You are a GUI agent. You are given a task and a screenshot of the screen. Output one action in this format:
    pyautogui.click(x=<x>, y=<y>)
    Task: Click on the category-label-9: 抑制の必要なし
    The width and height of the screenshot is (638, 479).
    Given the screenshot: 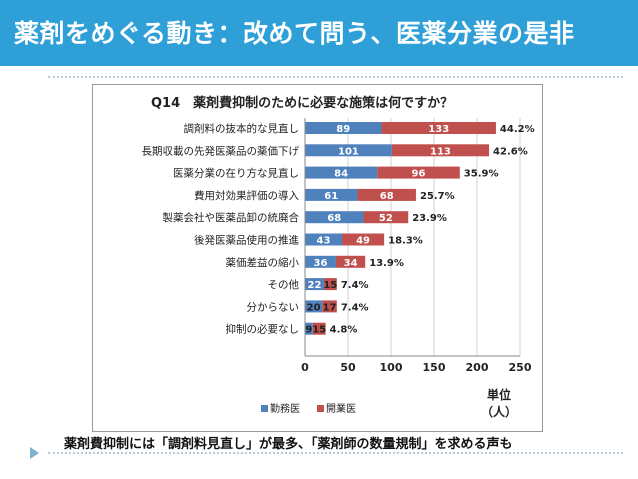 What is the action you would take?
    pyautogui.click(x=263, y=329)
    